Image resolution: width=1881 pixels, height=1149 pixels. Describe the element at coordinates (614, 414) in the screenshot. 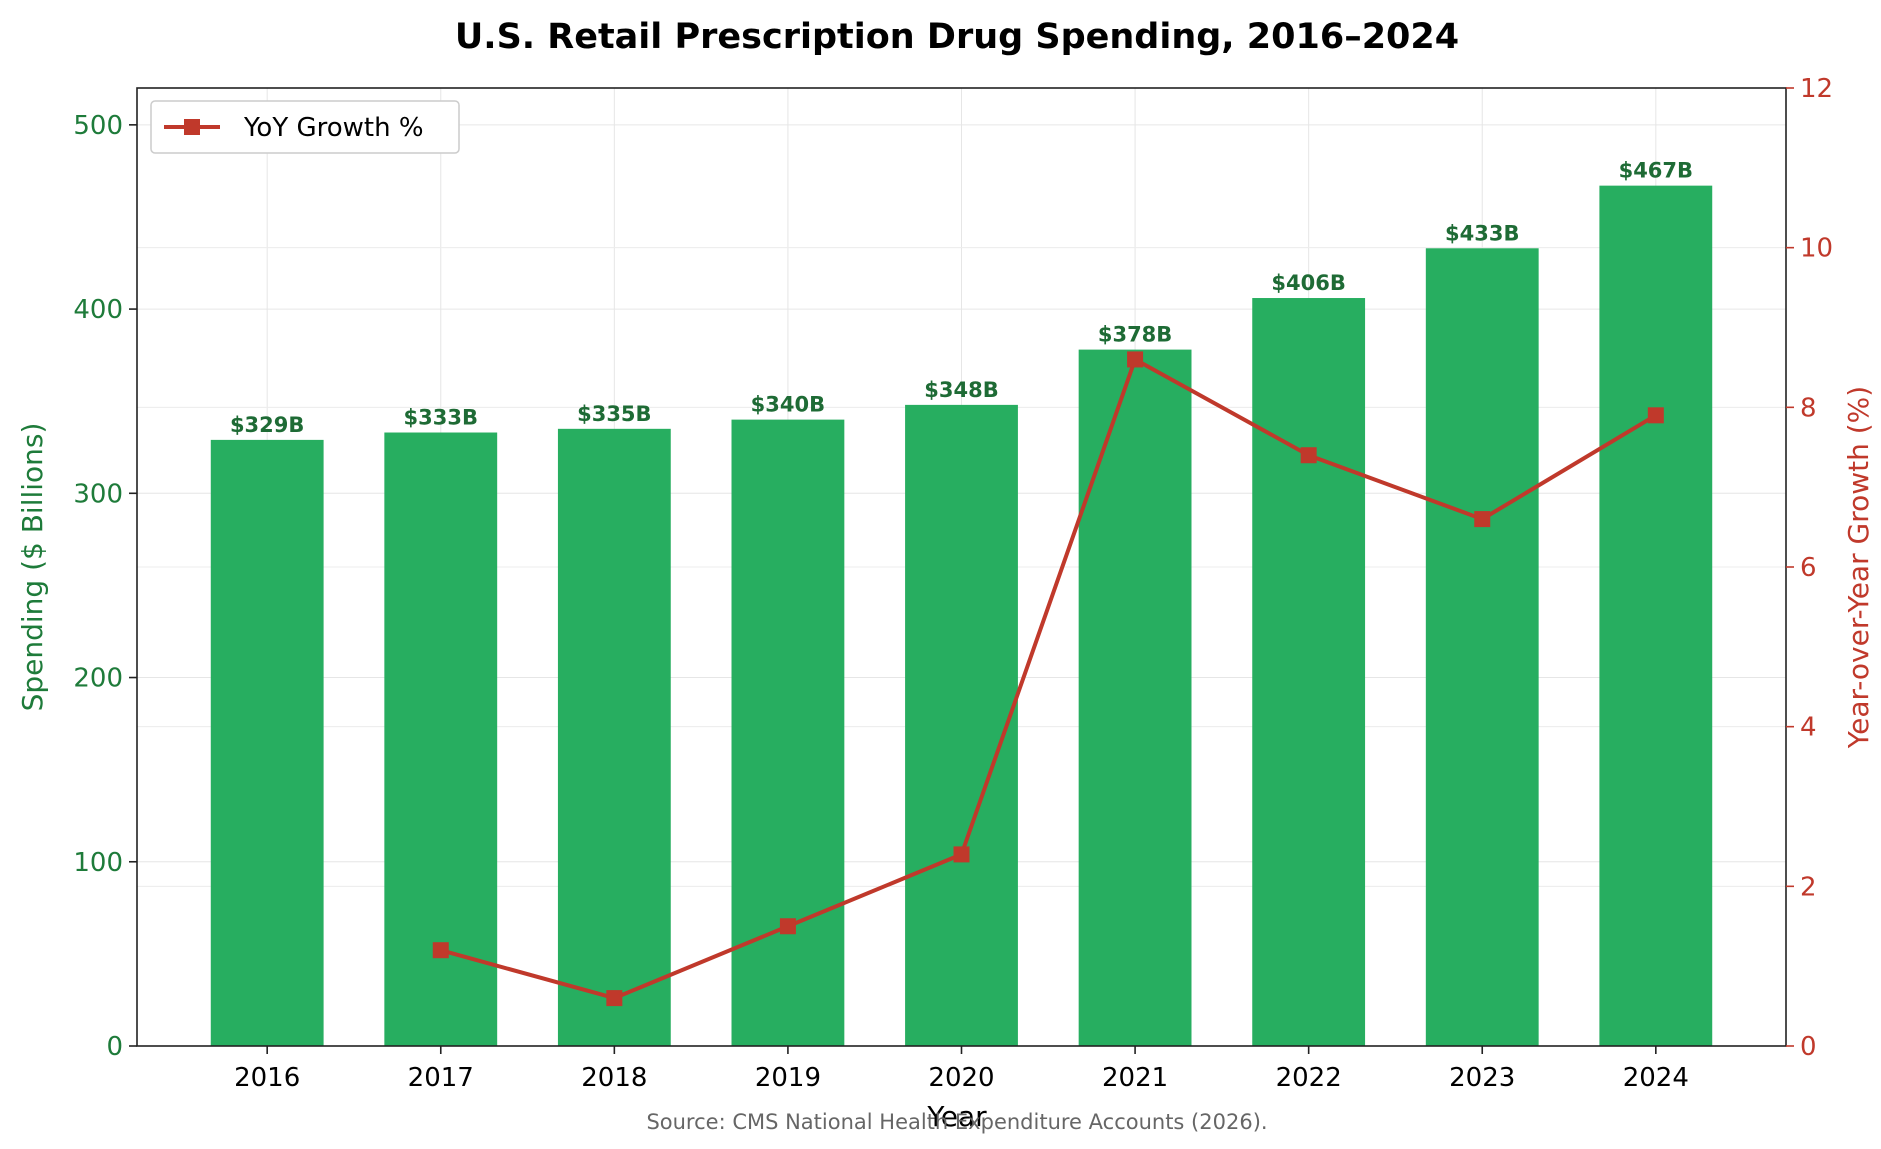

I see `bar-label-2018: $335B` at that location.